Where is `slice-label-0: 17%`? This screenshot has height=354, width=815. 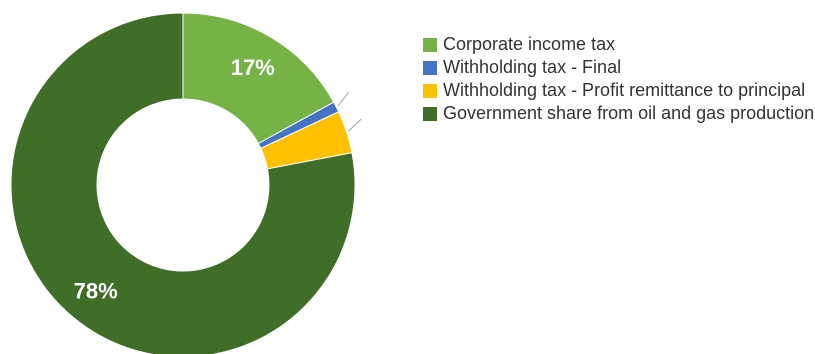
slice-label-0: 17% is located at coordinates (253, 67).